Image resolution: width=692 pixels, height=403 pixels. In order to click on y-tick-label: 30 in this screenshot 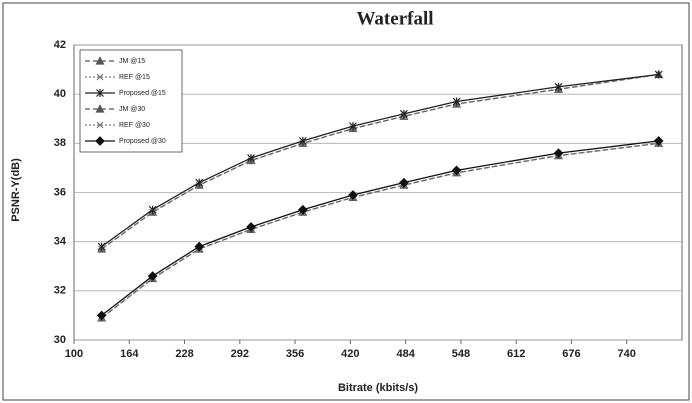, I will do `click(60, 340)`.